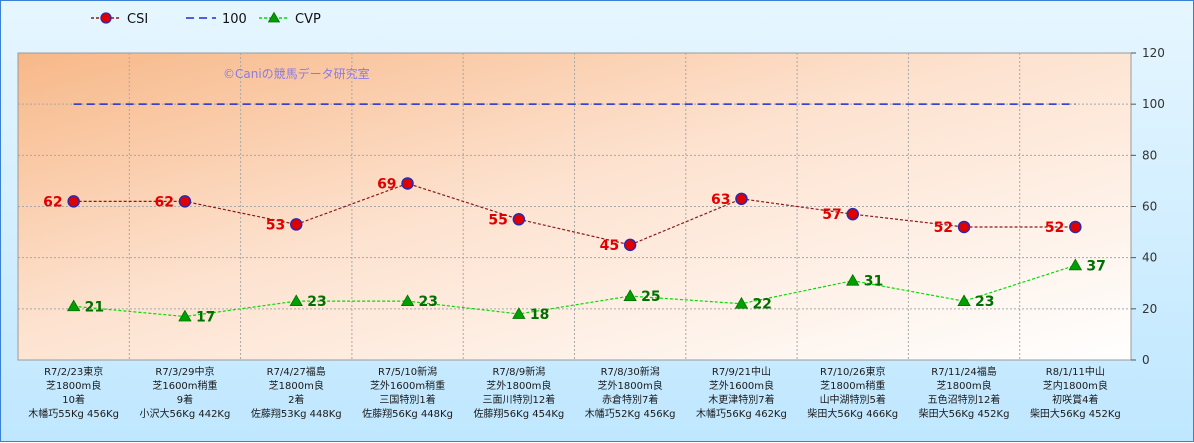  I want to click on cvp-data-label: 17, so click(205, 318).